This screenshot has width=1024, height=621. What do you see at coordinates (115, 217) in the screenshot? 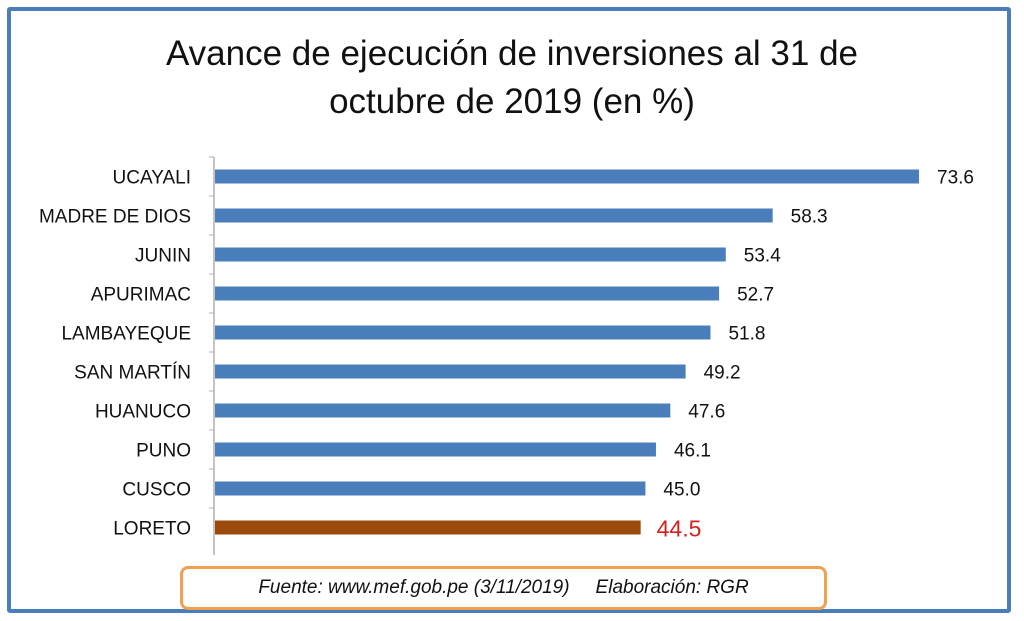
I see `category-label: MADRE DE DIOS` at bounding box center [115, 217].